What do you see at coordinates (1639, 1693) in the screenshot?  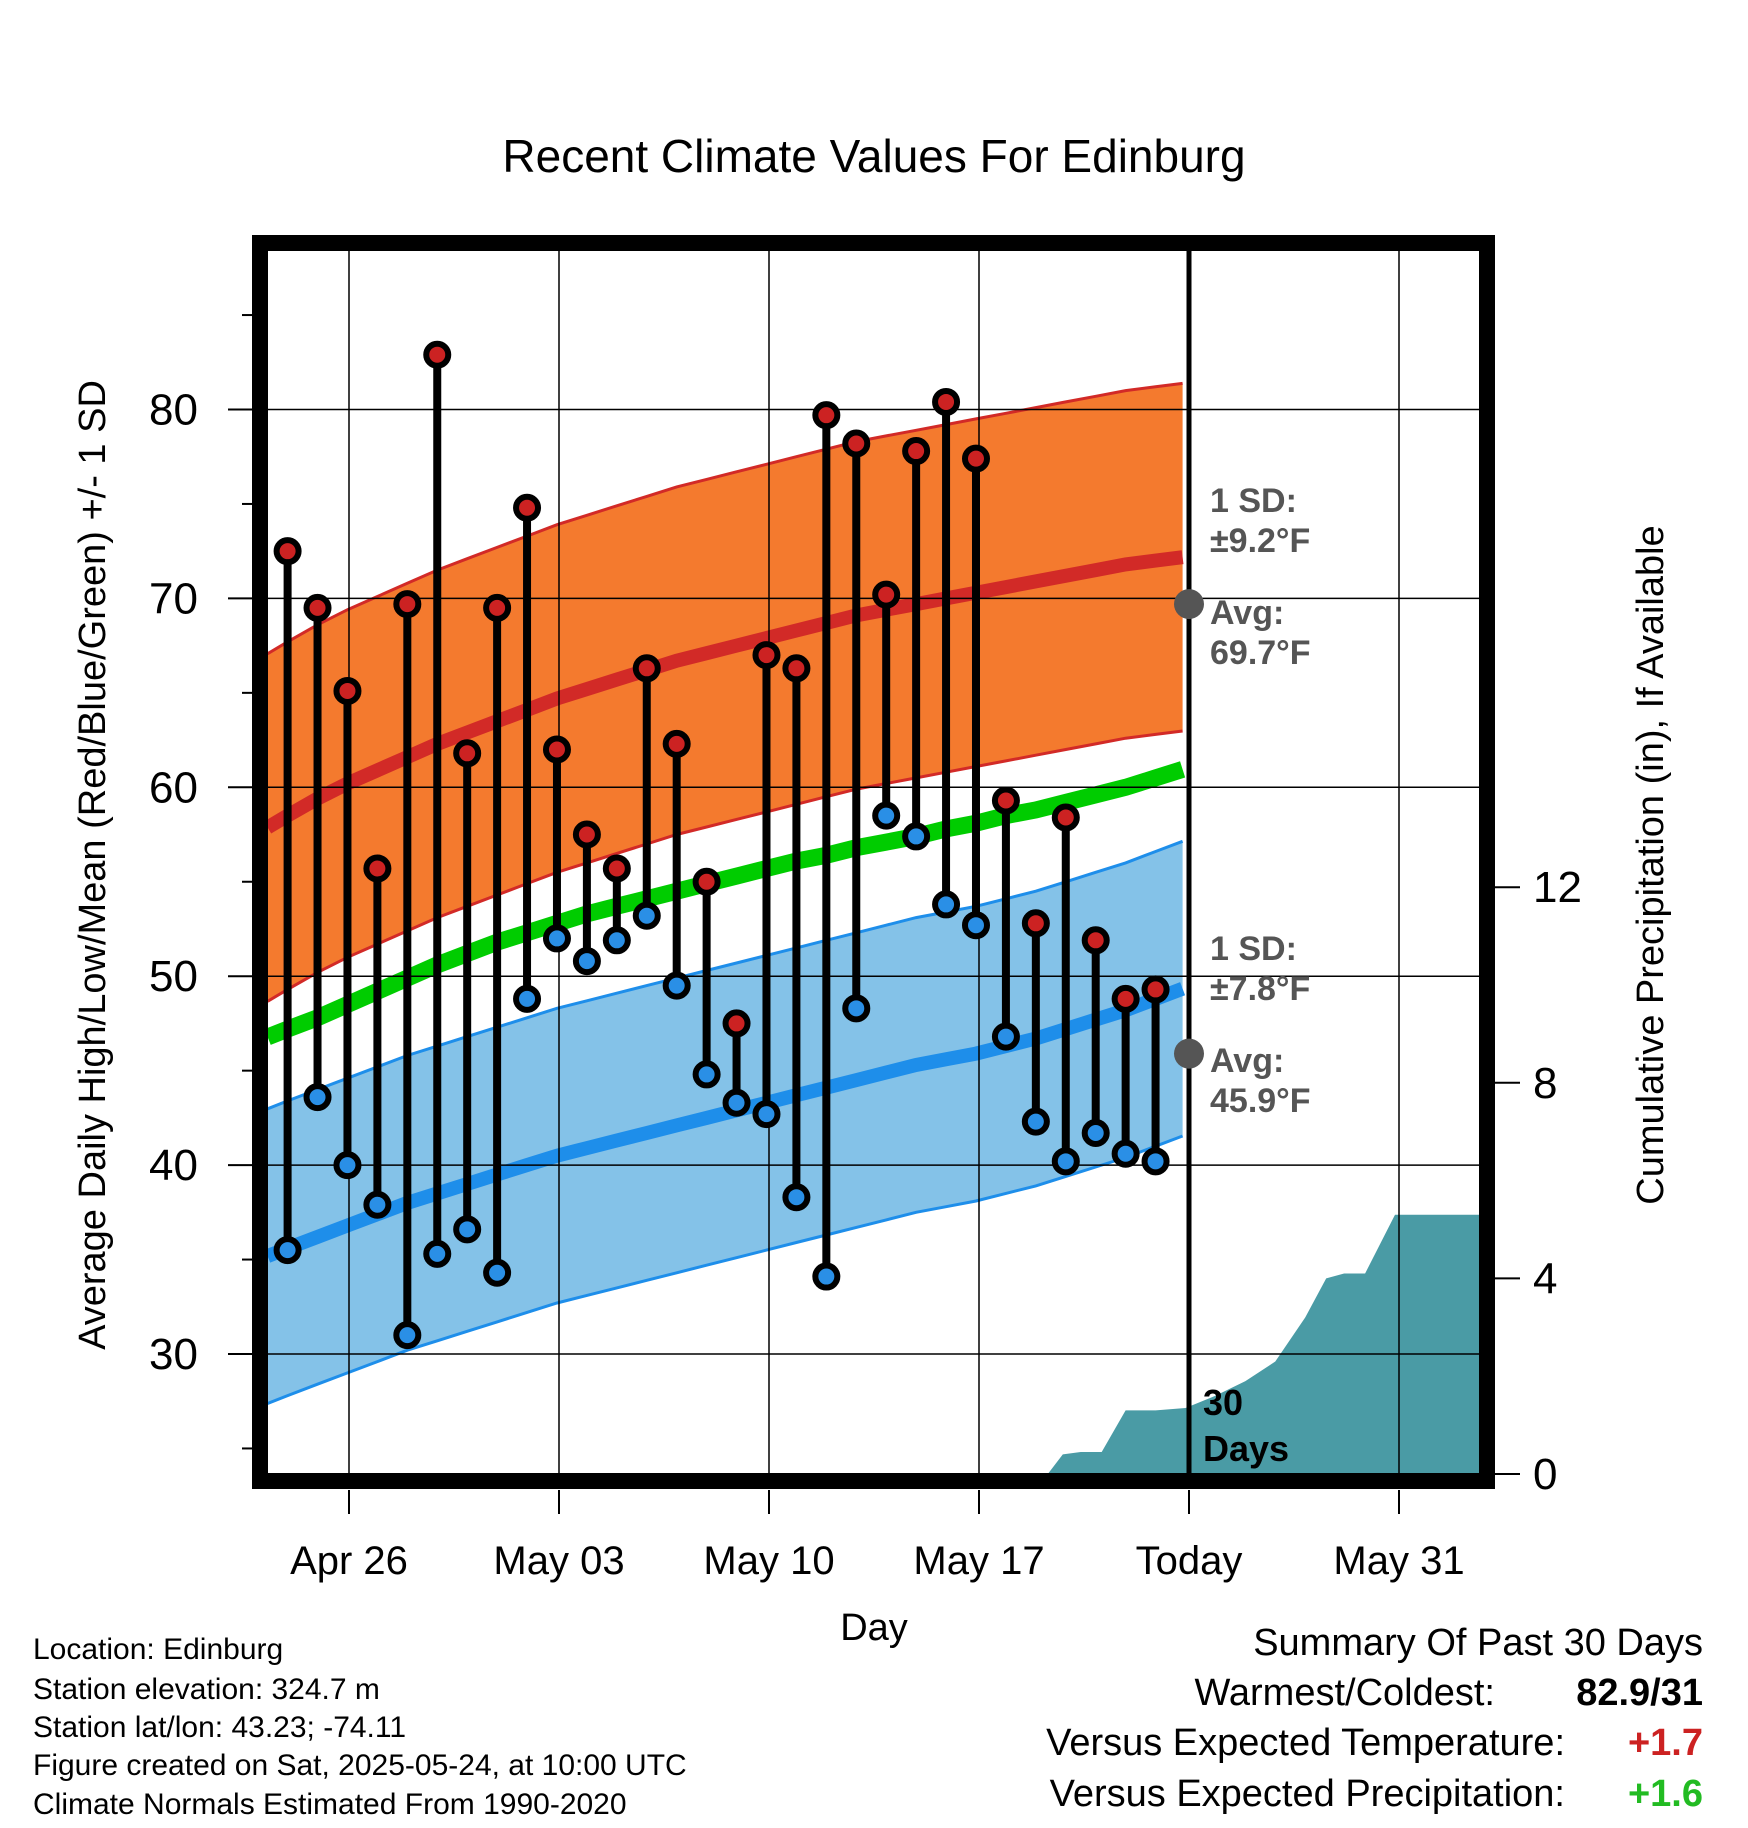 I see `summary-warmest-value: 82.9/31` at bounding box center [1639, 1693].